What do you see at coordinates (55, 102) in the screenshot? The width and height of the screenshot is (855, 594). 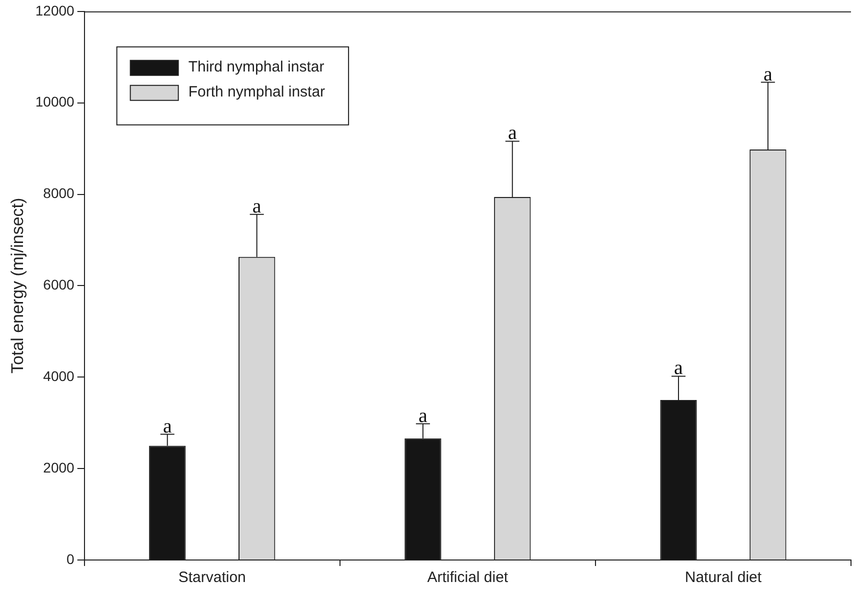 I see `y-tick-label: 10000` at bounding box center [55, 102].